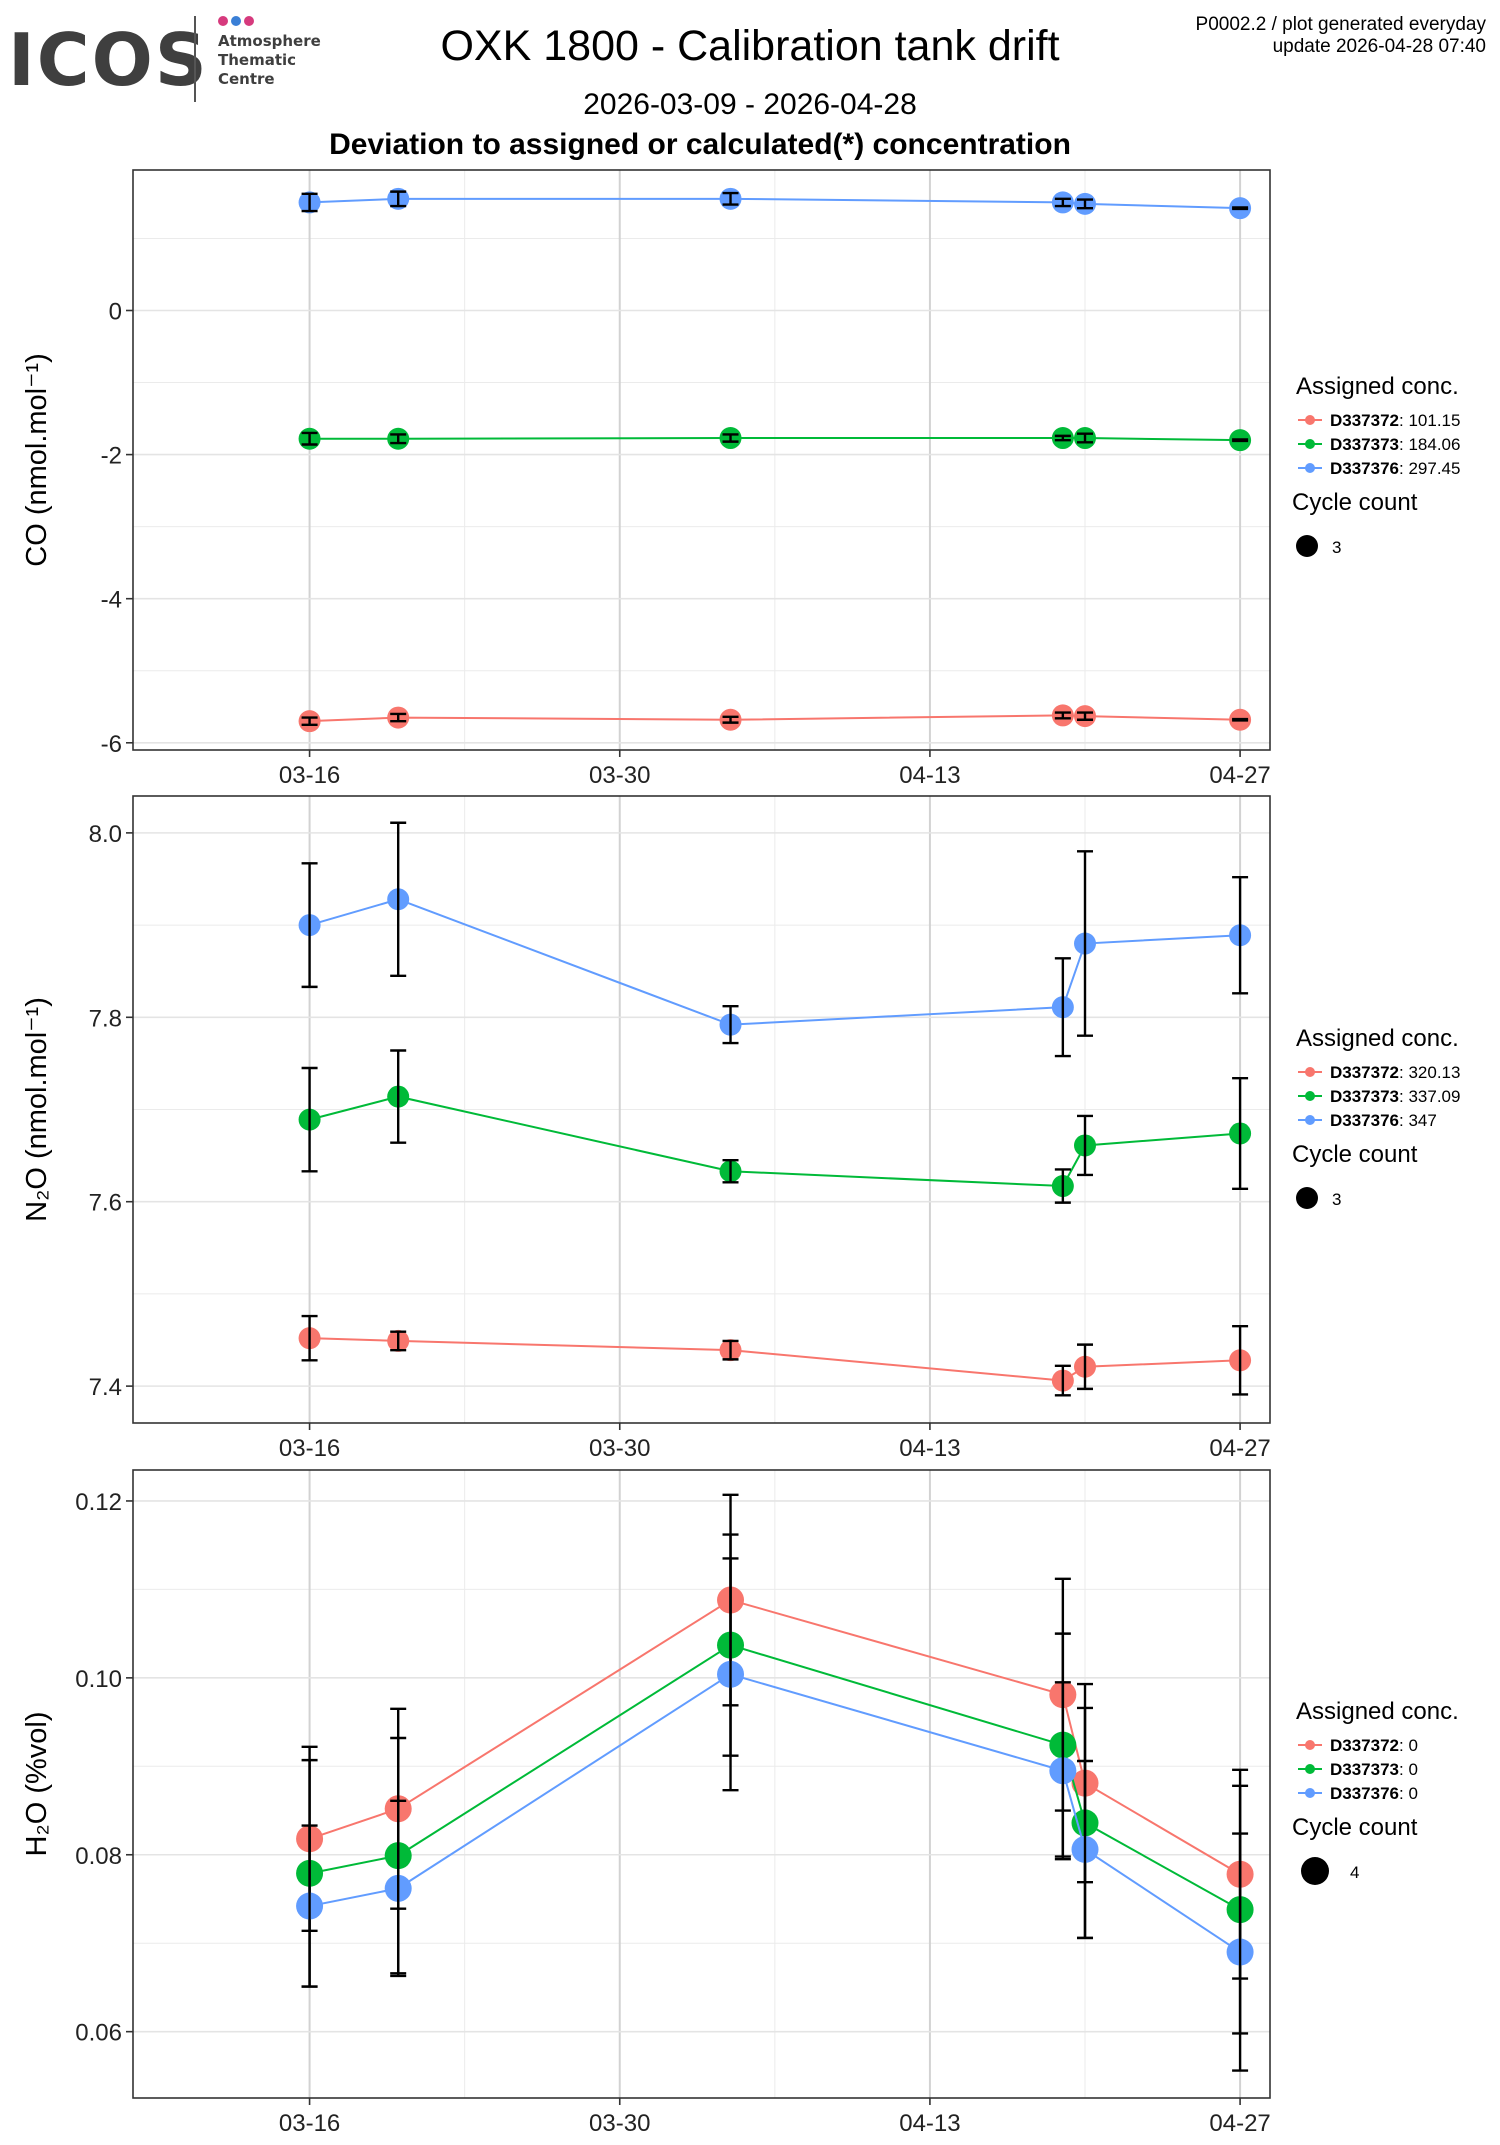 Image resolution: width=1500 pixels, height=2145 pixels. Describe the element at coordinates (98, 1679) in the screenshot. I see `y-tick-label: 0.10` at that location.